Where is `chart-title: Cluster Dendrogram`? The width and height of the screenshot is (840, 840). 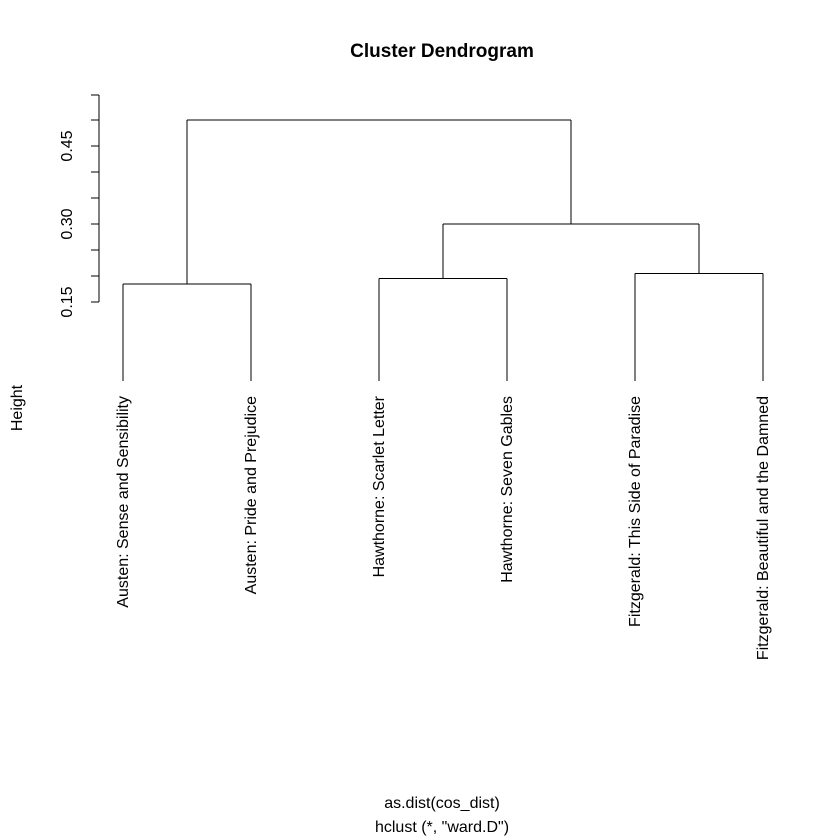 chart-title: Cluster Dendrogram is located at coordinates (442, 51).